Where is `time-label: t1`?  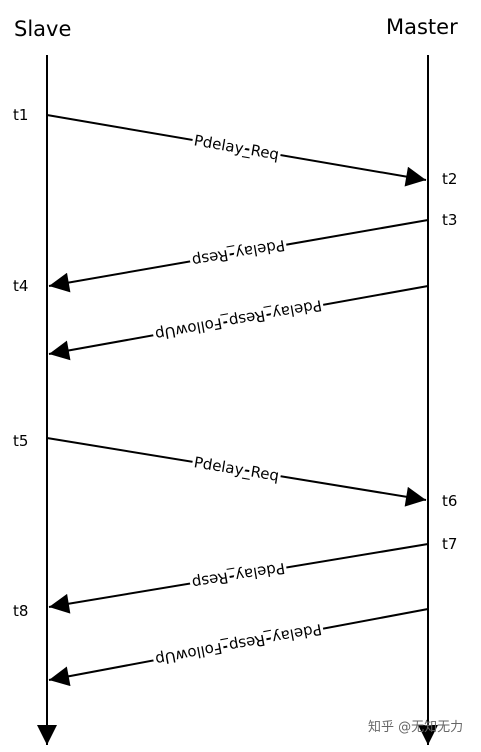
time-label: t1 is located at coordinates (20, 115).